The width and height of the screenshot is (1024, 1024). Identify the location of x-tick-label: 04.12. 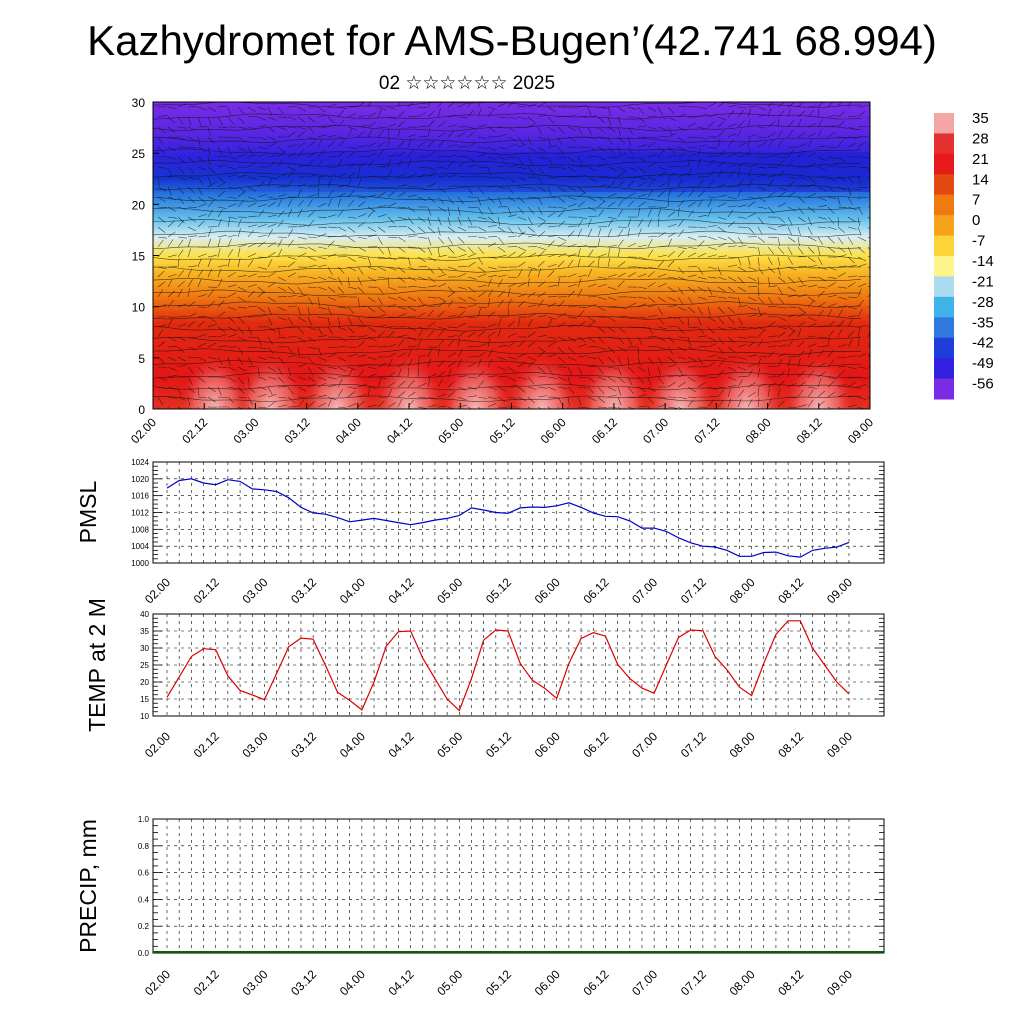
(401, 744).